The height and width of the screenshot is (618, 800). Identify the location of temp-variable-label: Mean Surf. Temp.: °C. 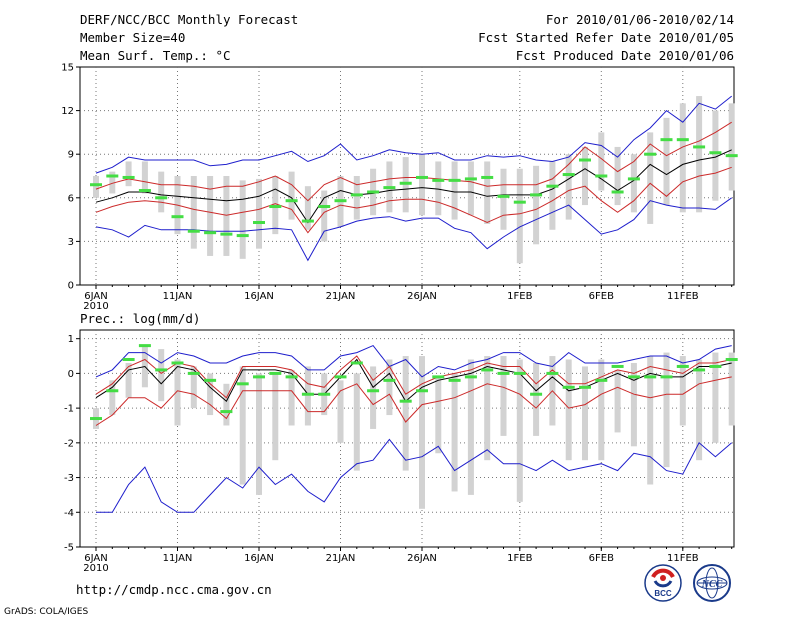
(155, 55).